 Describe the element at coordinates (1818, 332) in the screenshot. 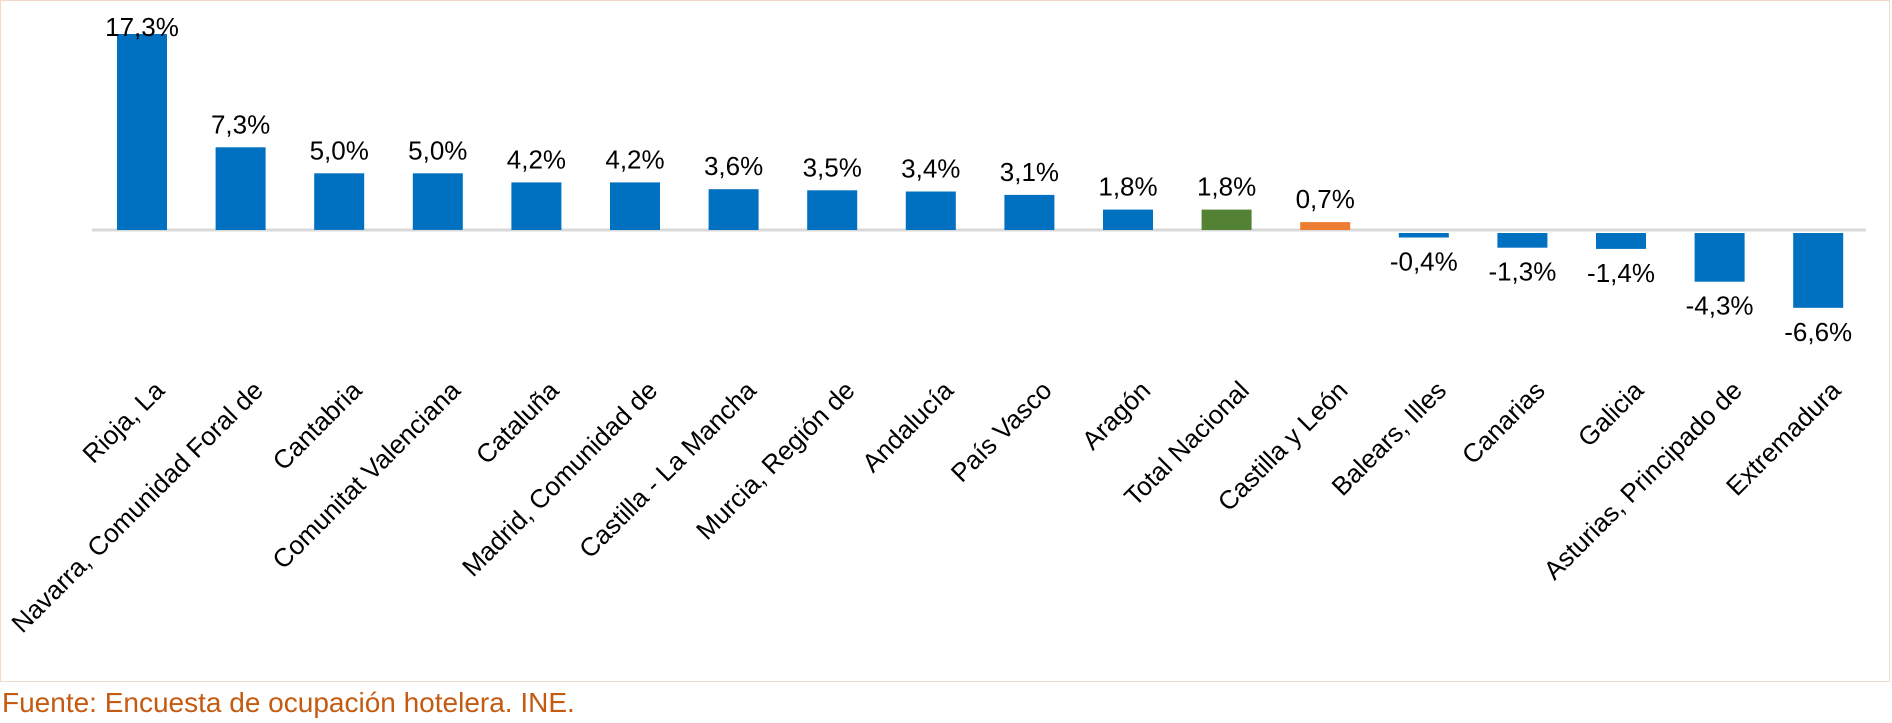

I see `data-label: -6,6%` at that location.